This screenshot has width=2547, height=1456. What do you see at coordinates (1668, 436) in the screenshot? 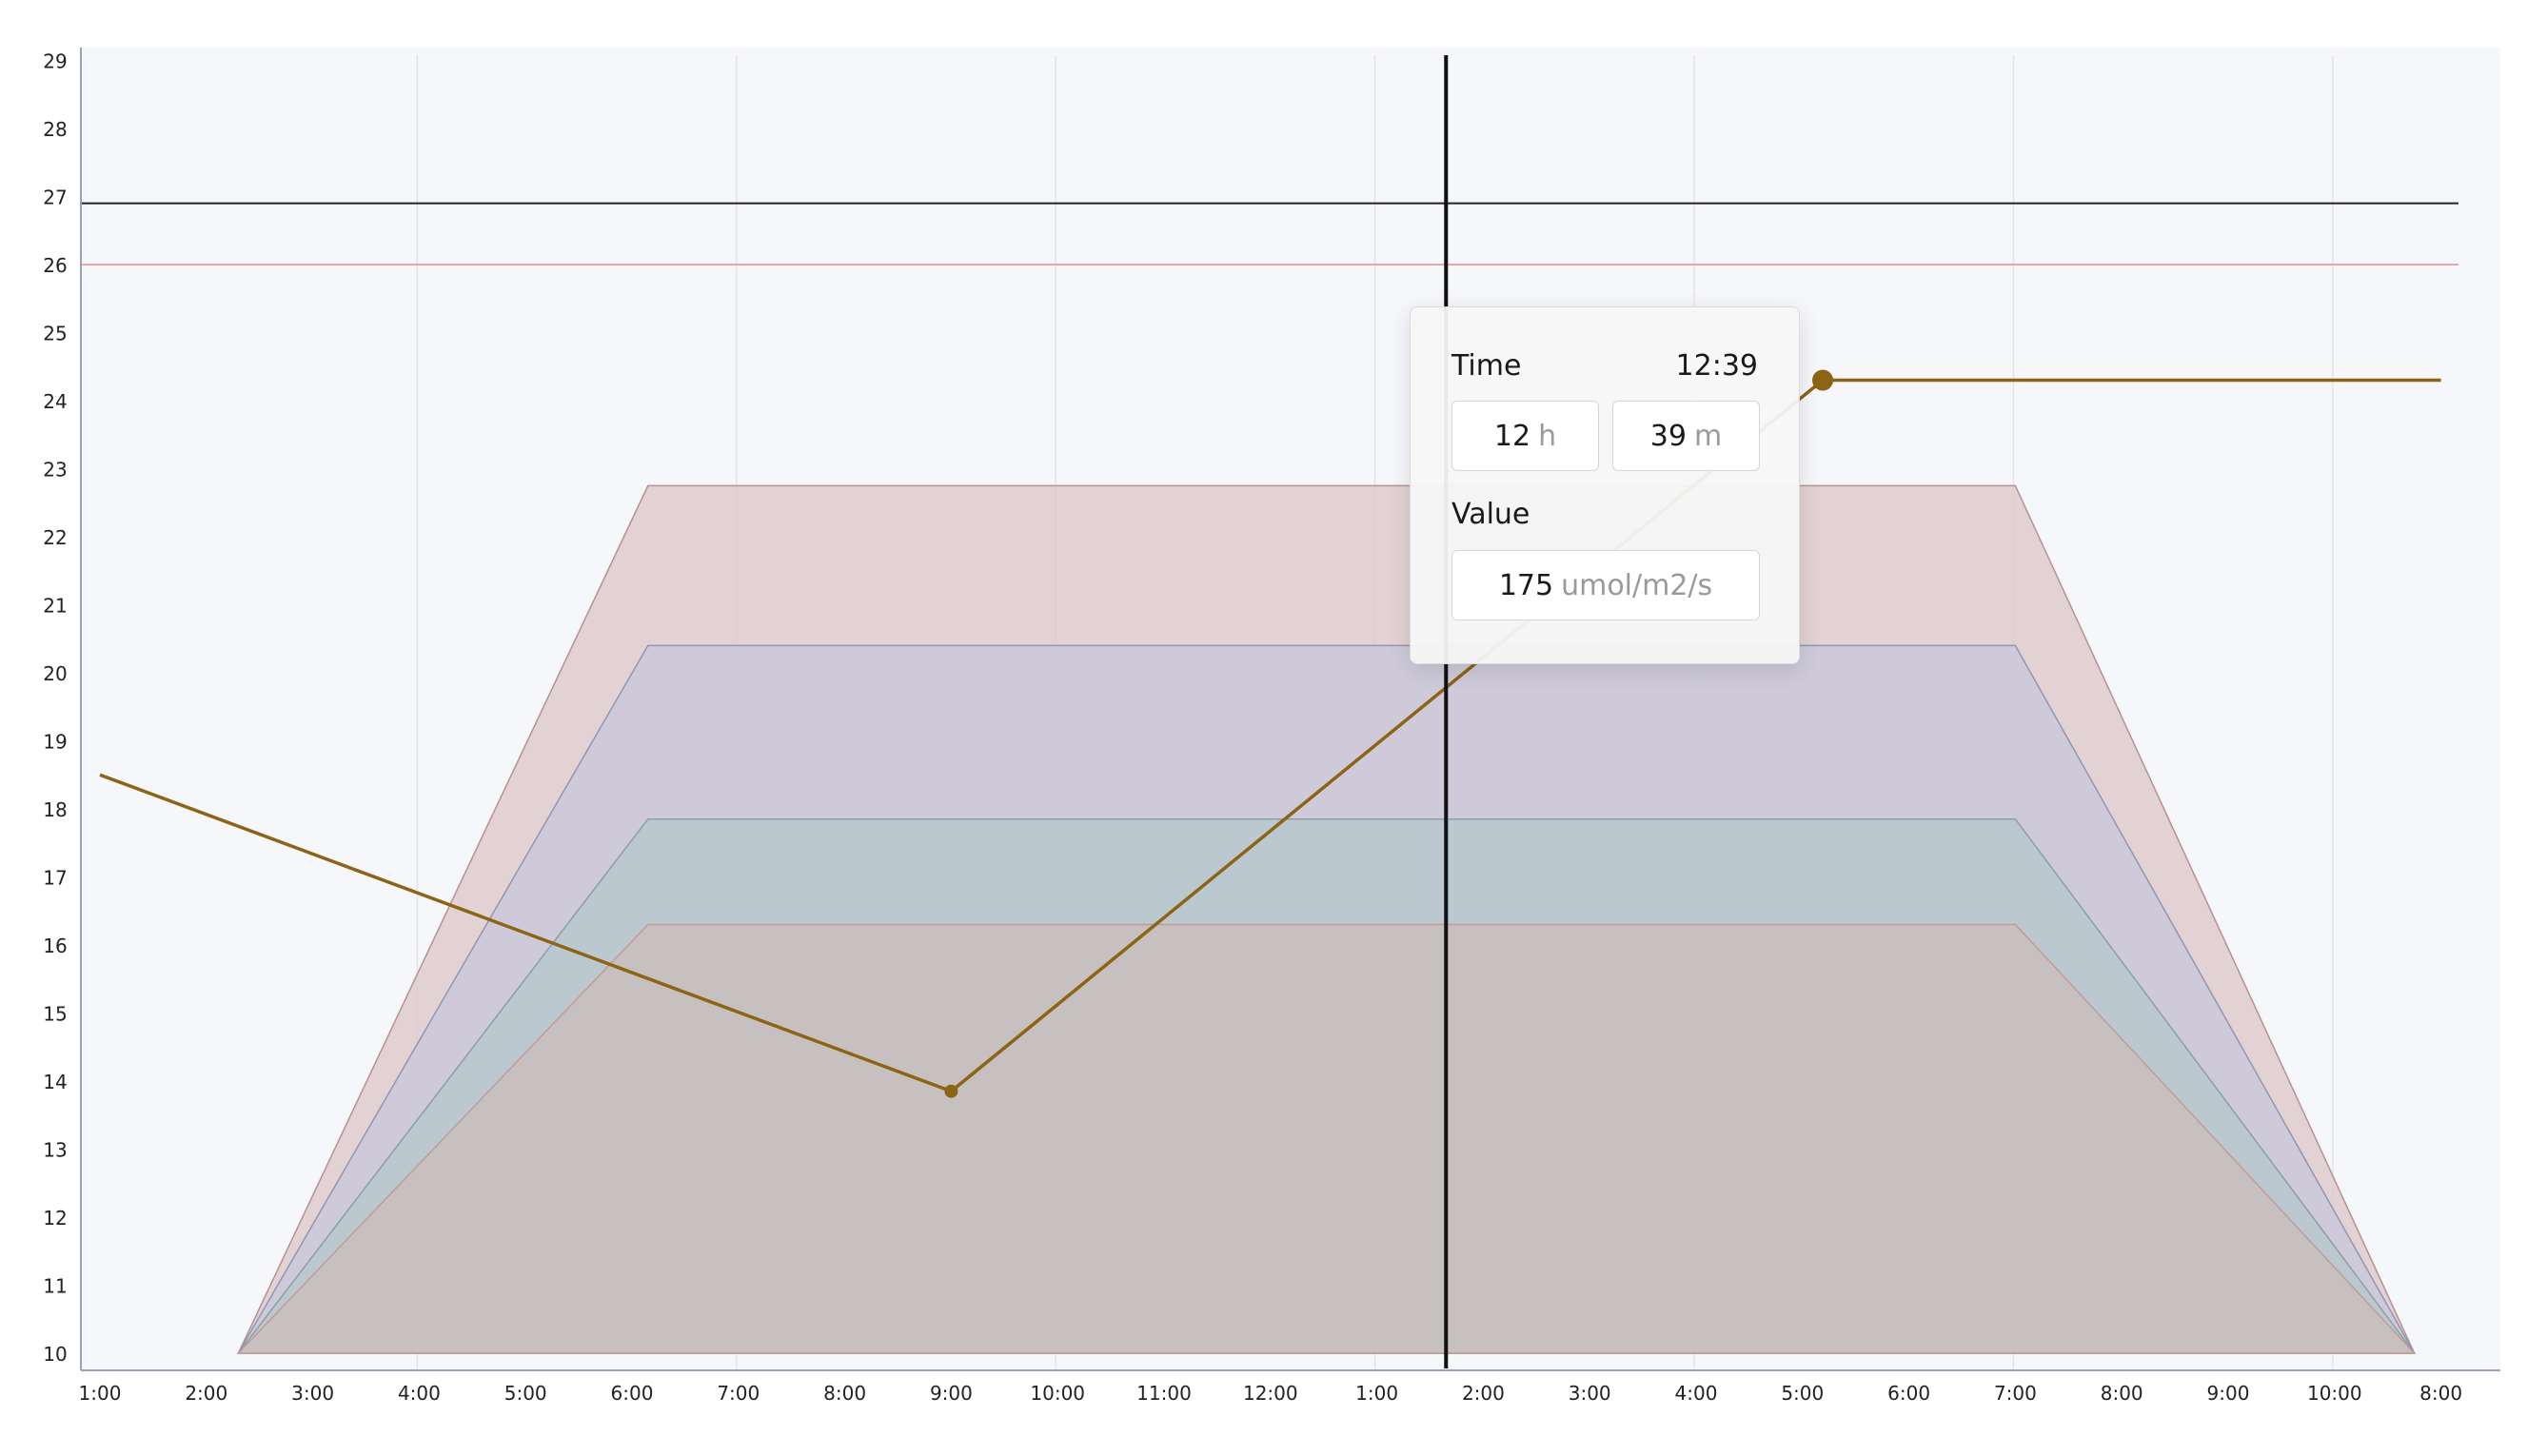
I see `minutes-value: 39` at bounding box center [1668, 436].